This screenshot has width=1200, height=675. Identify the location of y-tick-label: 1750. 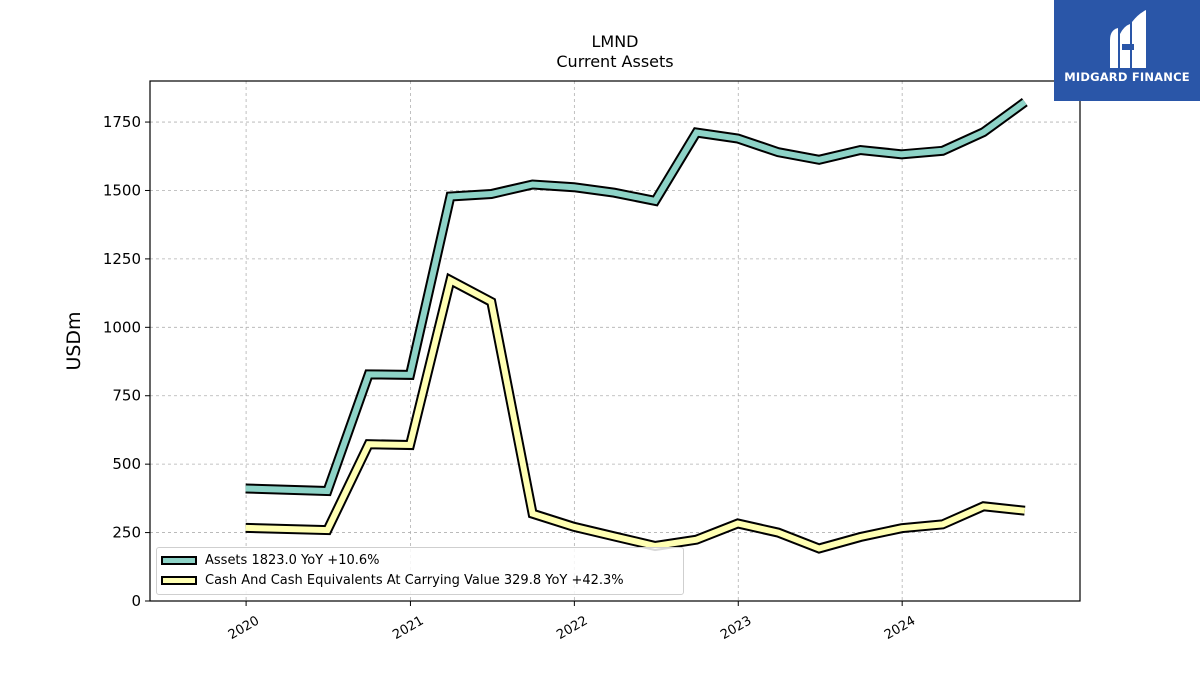
(122, 122).